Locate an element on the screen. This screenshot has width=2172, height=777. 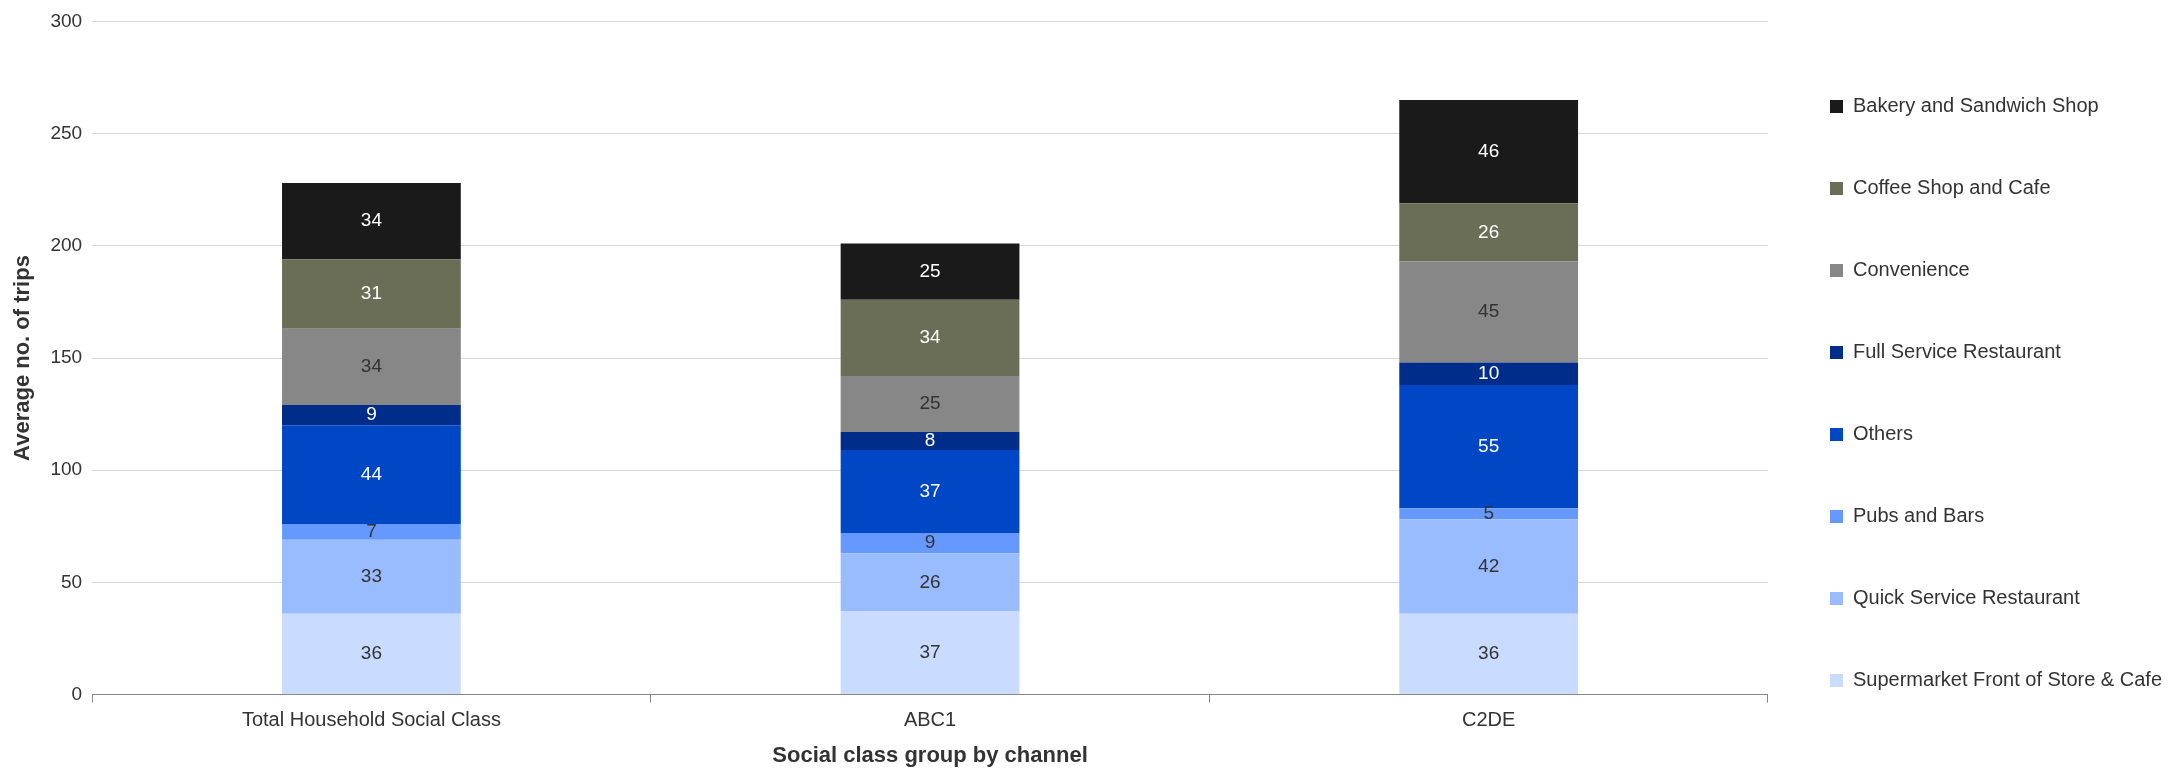
data-label: 10 is located at coordinates (1489, 372).